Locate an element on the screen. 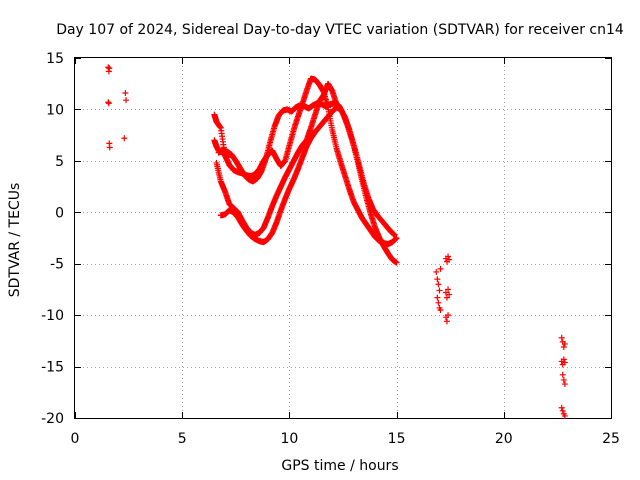 The image size is (640, 480). y-tick-label: 15 is located at coordinates (55, 59).